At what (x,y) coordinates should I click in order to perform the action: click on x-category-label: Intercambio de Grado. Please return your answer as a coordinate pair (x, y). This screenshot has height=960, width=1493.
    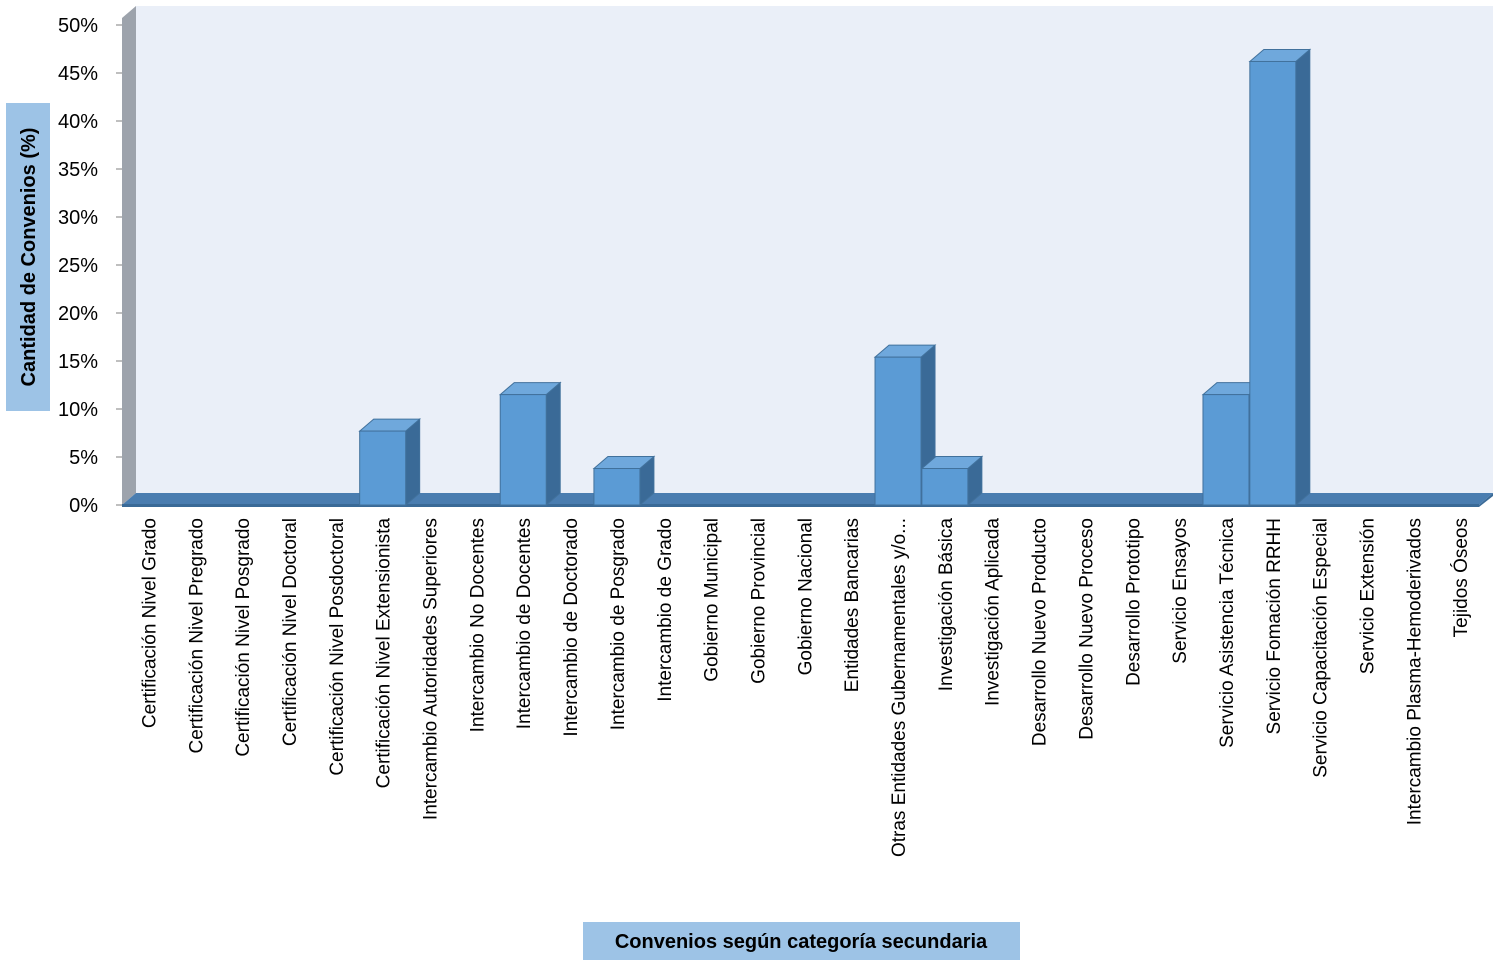
    Looking at the image, I should click on (665, 610).